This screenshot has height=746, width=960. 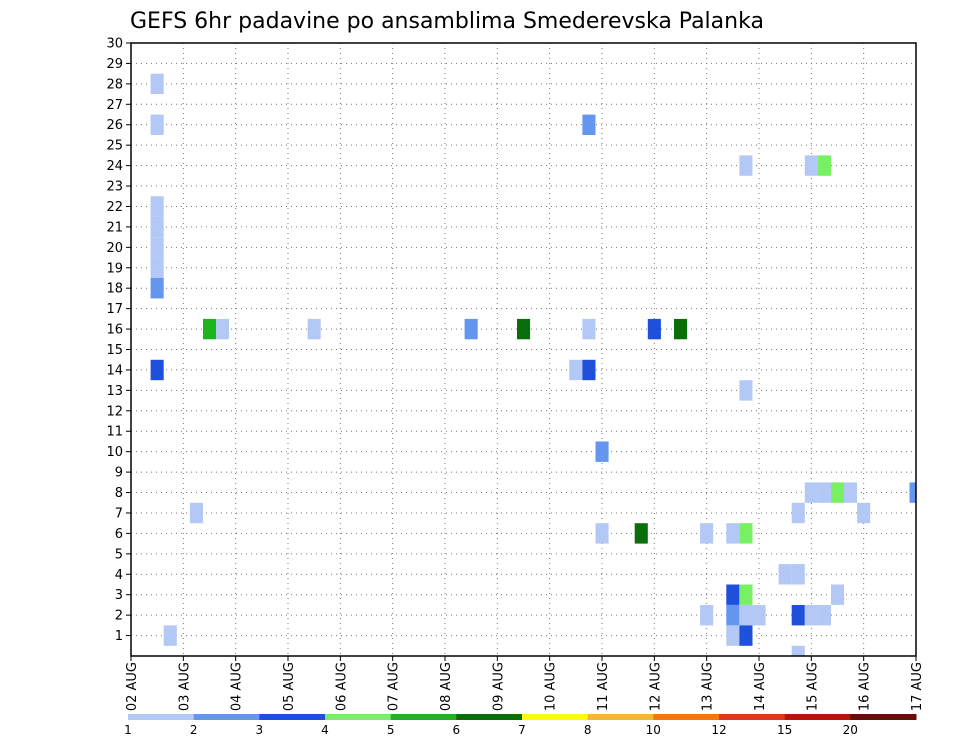 I want to click on x-tick-label: 05 AUG, so click(x=289, y=686).